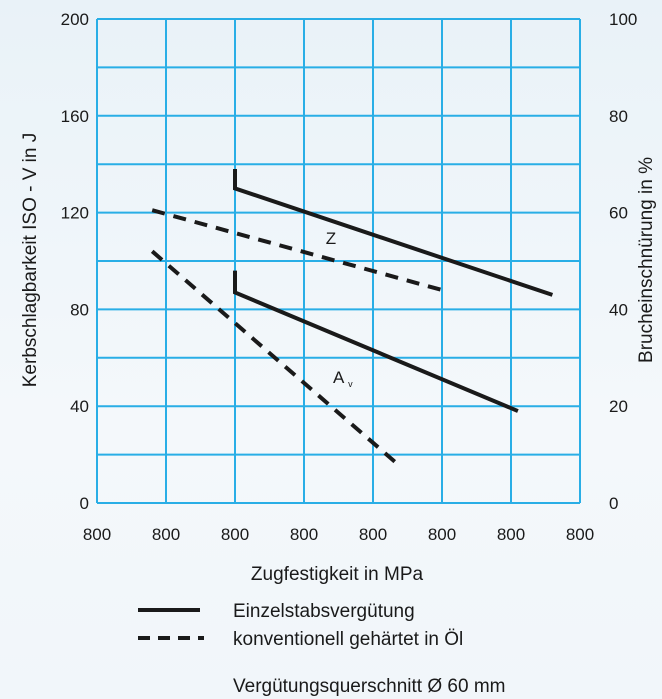 The width and height of the screenshot is (662, 699). What do you see at coordinates (75, 19) in the screenshot?
I see `y-tick-label: 200` at bounding box center [75, 19].